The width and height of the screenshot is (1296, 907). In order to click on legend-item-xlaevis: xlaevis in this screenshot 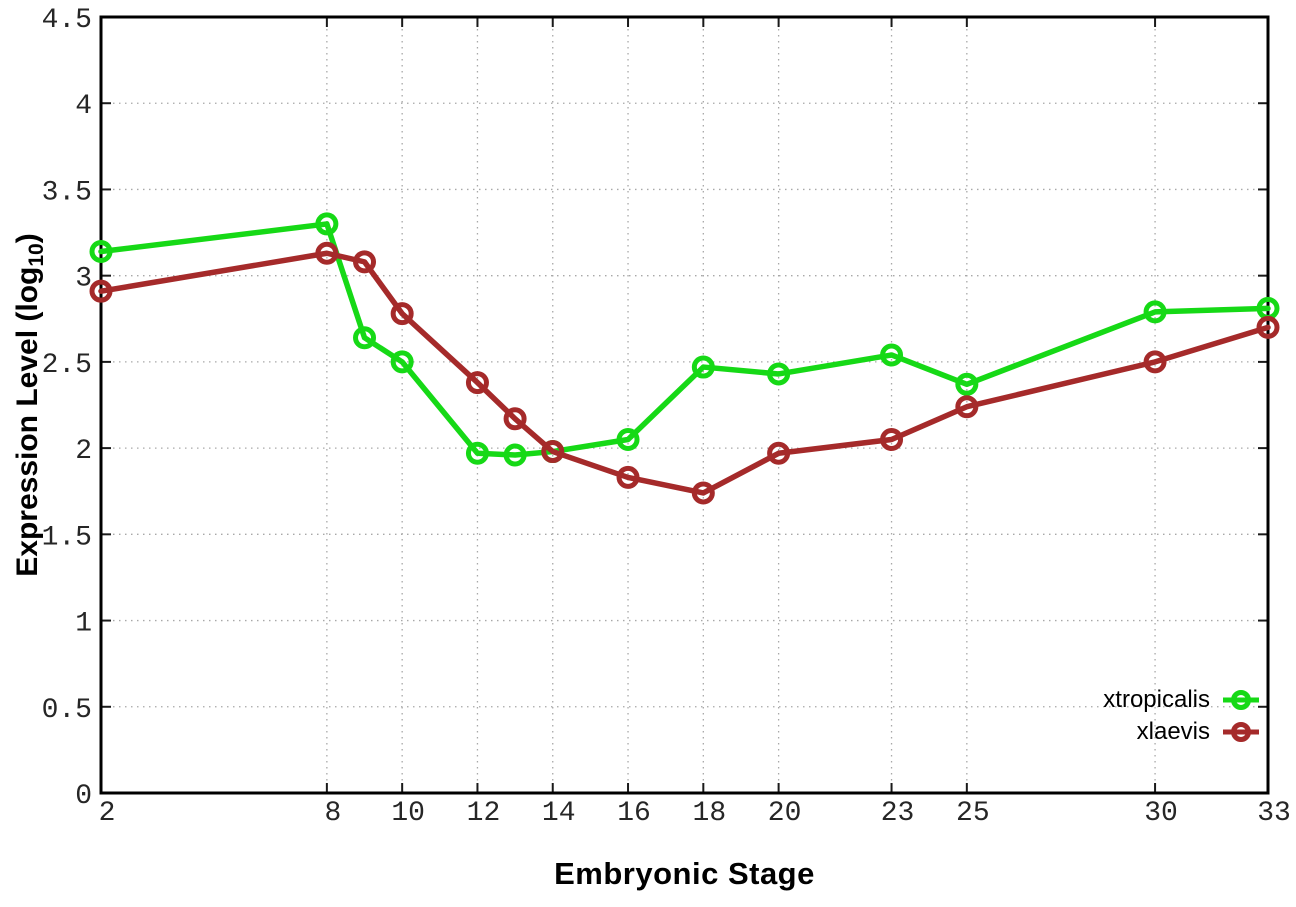, I will do `click(1199, 732)`.